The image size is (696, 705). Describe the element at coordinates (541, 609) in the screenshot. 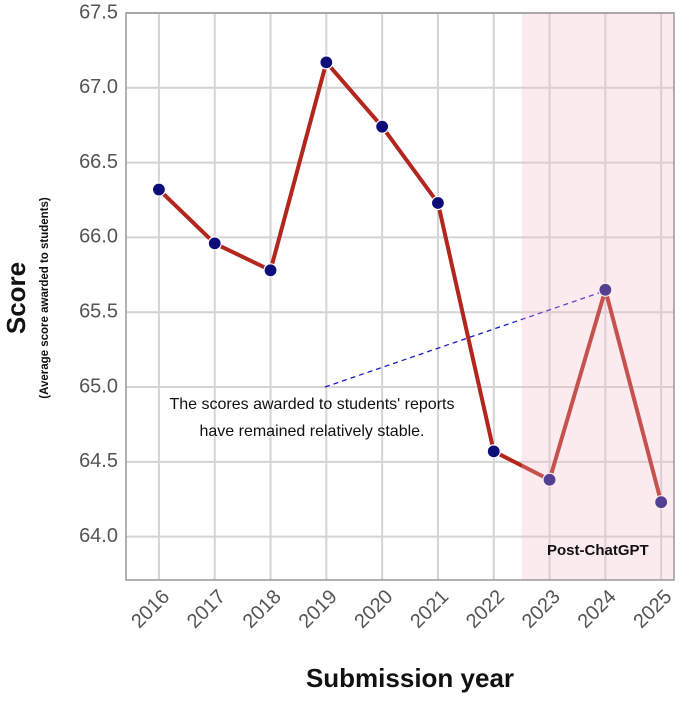

I see `x-tick-label: 2023` at that location.